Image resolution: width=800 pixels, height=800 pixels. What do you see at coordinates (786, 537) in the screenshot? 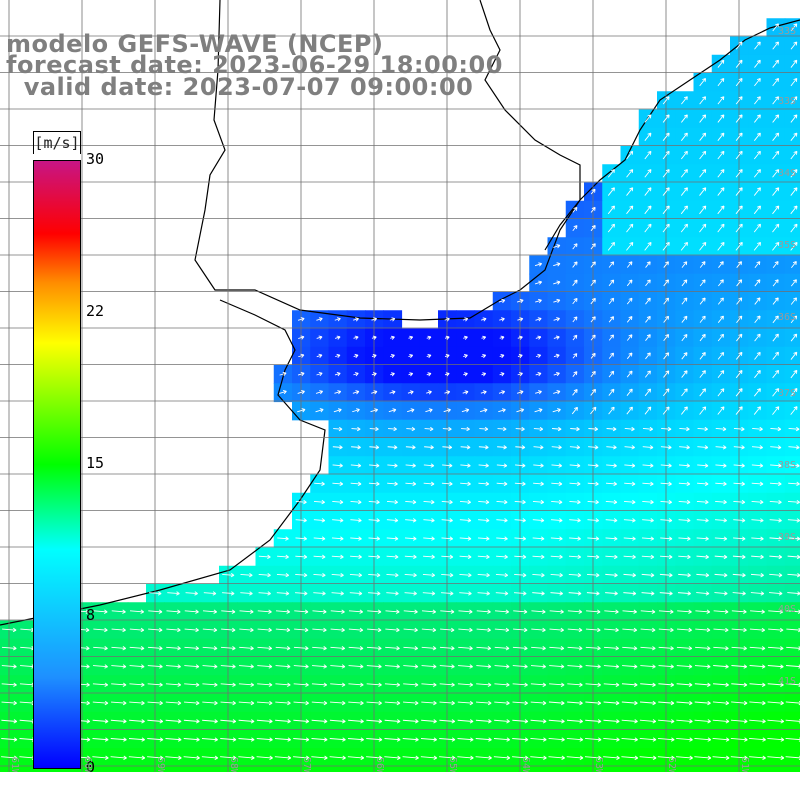
I see `lat-label: 39S` at bounding box center [786, 537].